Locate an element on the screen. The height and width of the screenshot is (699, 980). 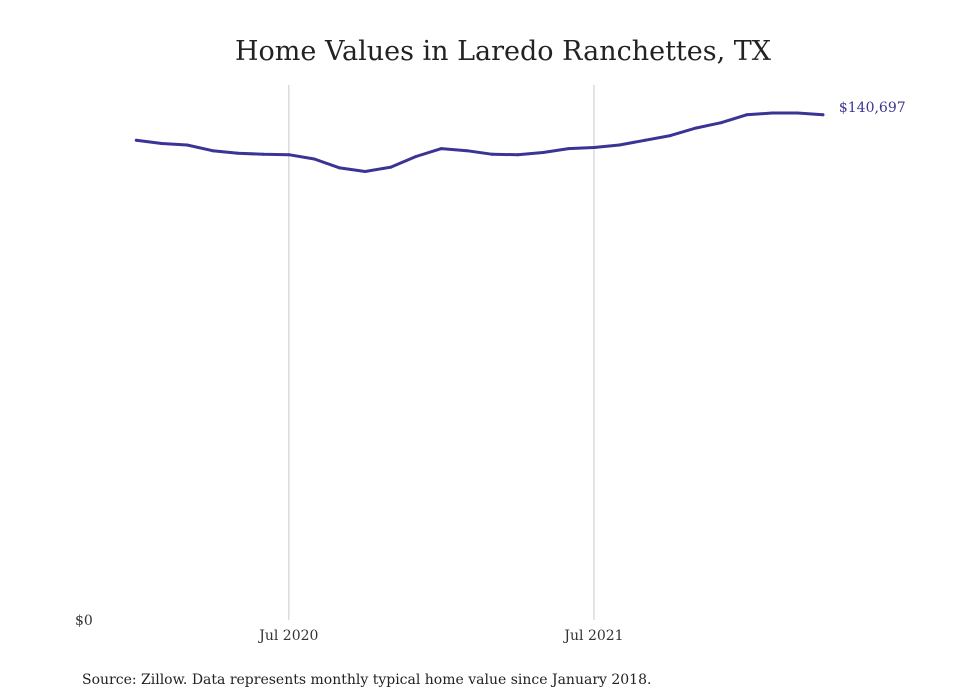
end-value-label: $140,697 is located at coordinates (872, 108).